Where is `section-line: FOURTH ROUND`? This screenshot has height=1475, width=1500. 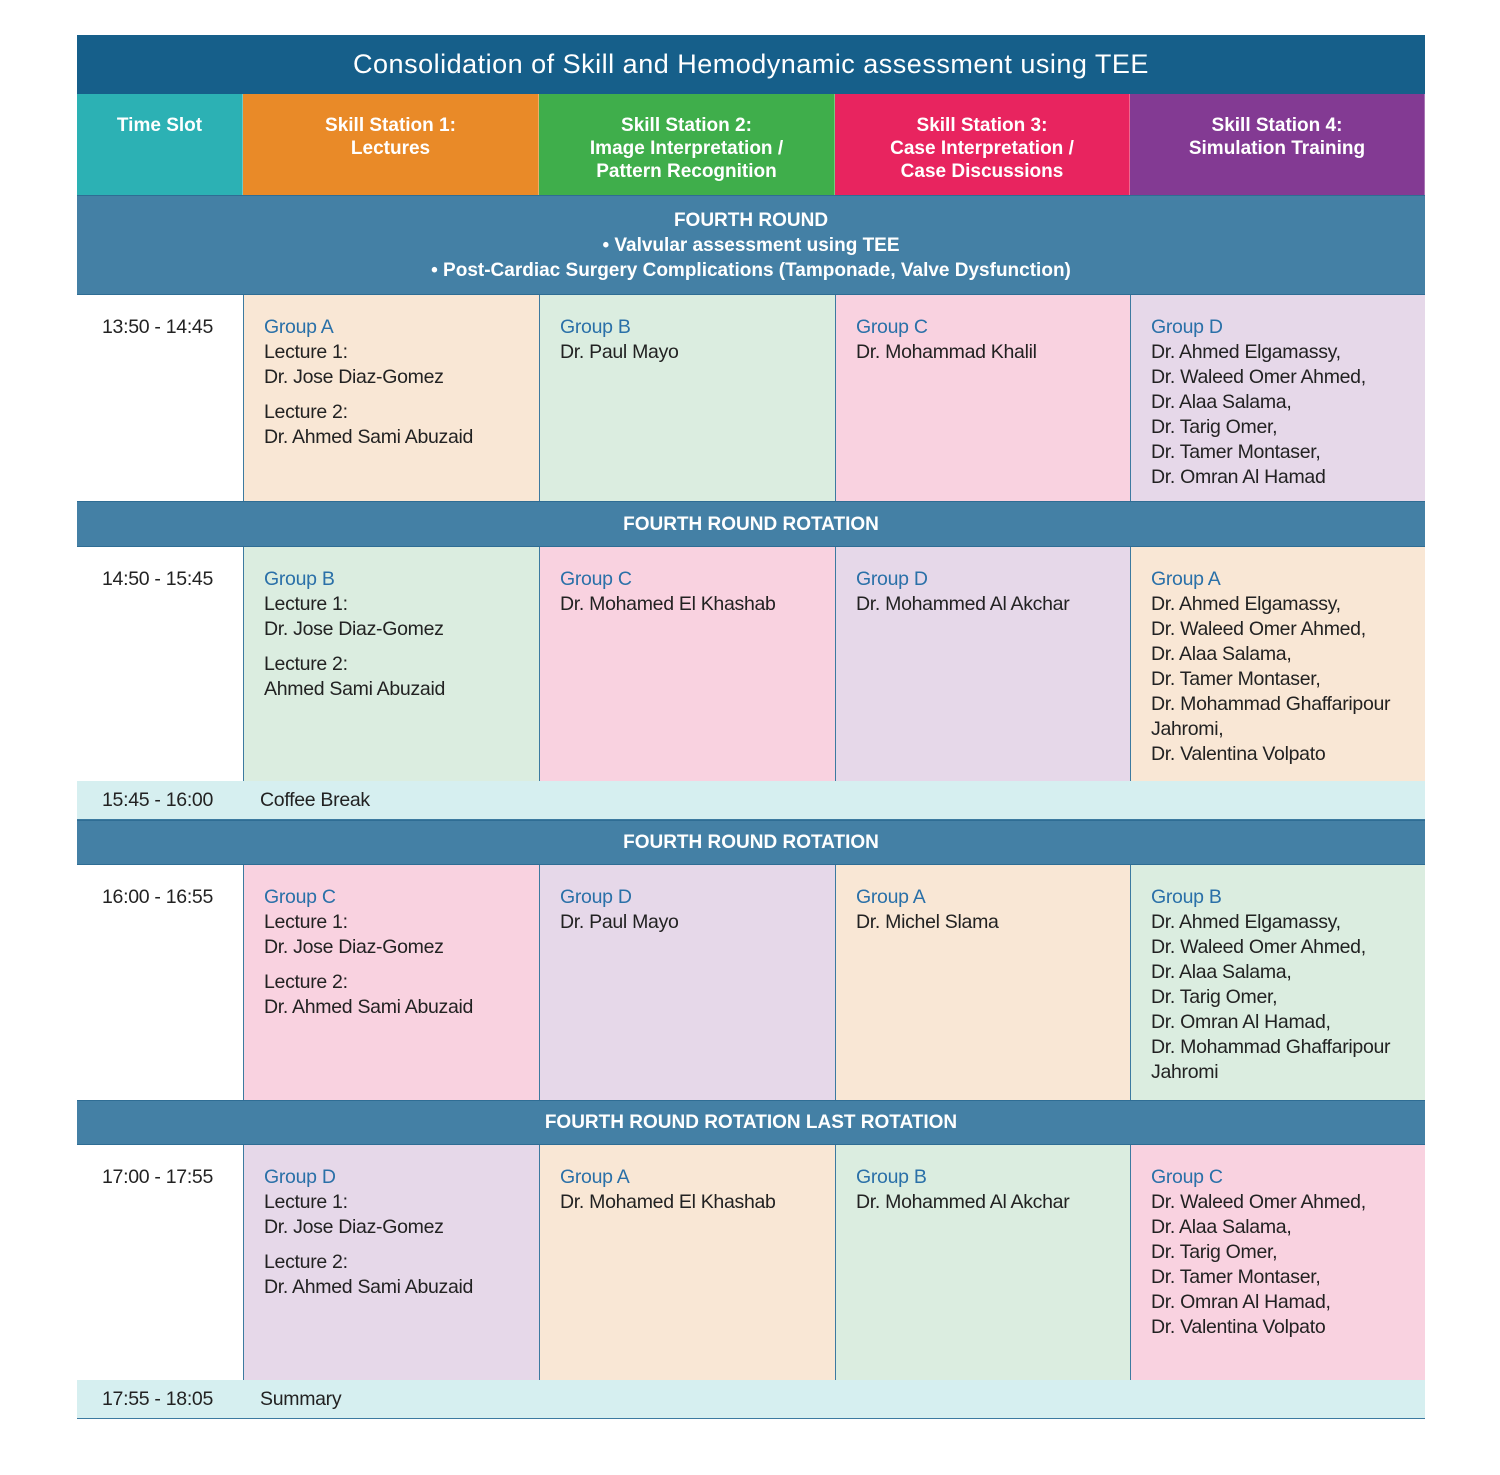 section-line: FOURTH ROUND is located at coordinates (751, 220).